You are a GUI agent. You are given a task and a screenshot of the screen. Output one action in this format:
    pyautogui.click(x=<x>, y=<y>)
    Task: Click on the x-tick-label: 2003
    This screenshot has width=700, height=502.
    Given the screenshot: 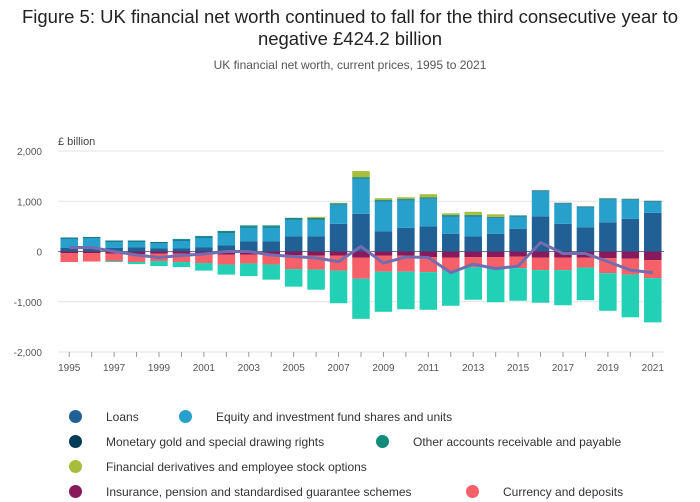 What is the action you would take?
    pyautogui.click(x=249, y=368)
    